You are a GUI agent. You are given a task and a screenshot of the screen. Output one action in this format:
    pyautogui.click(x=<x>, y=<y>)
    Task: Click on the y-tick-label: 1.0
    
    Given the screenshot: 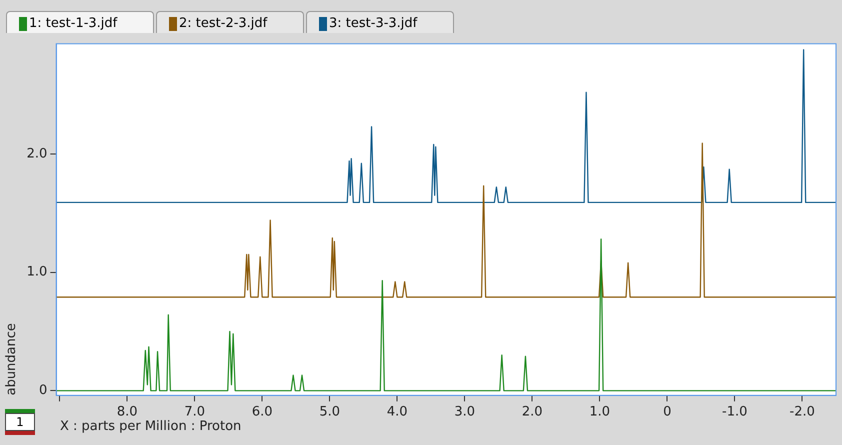 What is the action you would take?
    pyautogui.click(x=37, y=272)
    